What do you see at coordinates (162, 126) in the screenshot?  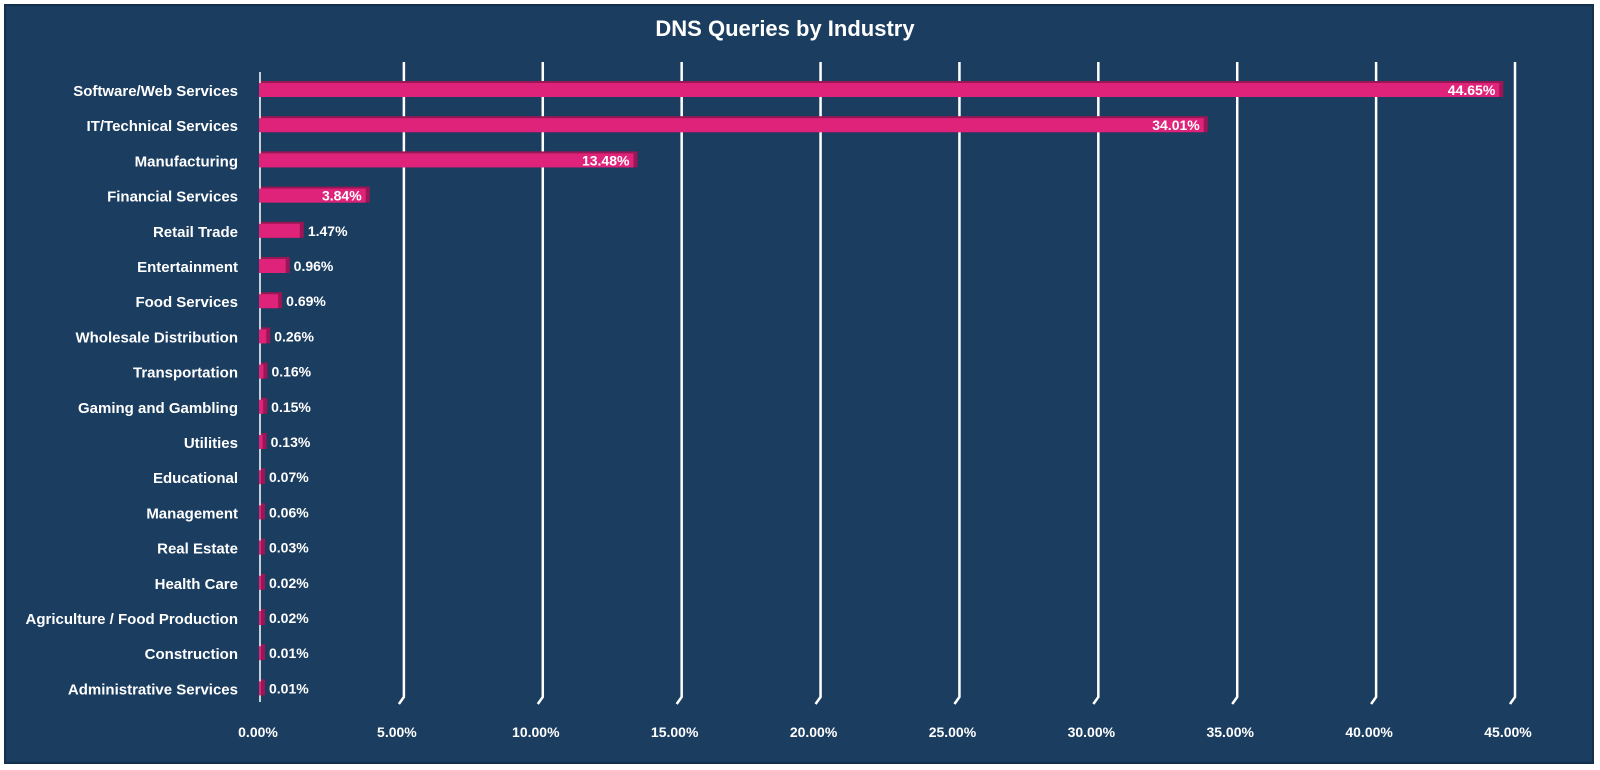 I see `category-label: IT/Technical Services` at bounding box center [162, 126].